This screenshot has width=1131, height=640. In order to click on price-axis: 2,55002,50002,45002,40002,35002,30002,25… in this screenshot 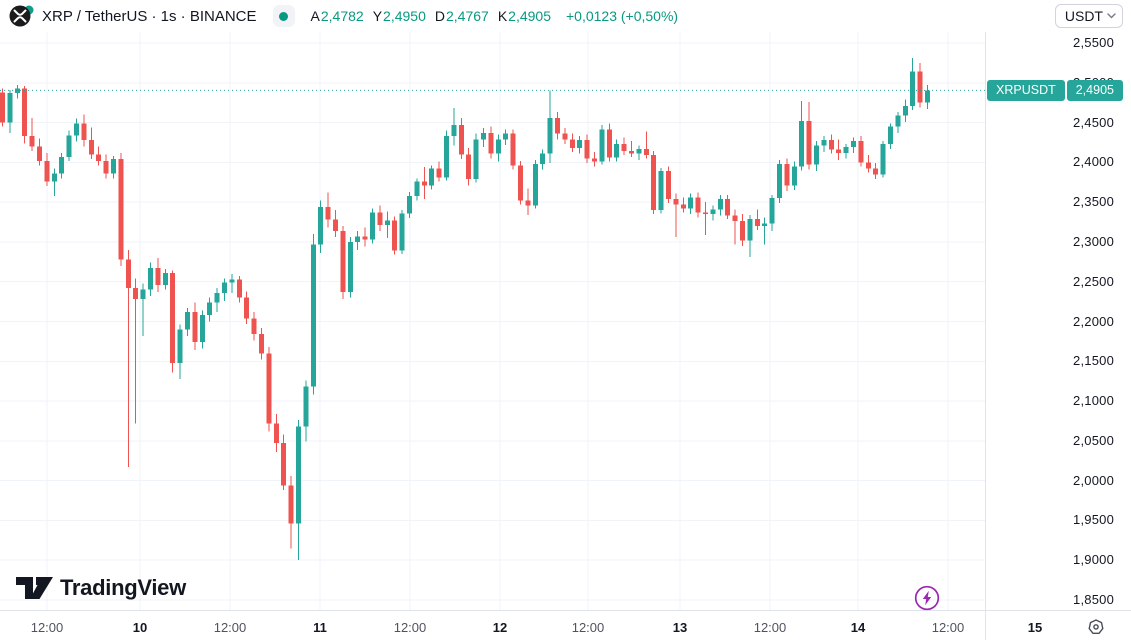, I will do `click(1058, 305)`.